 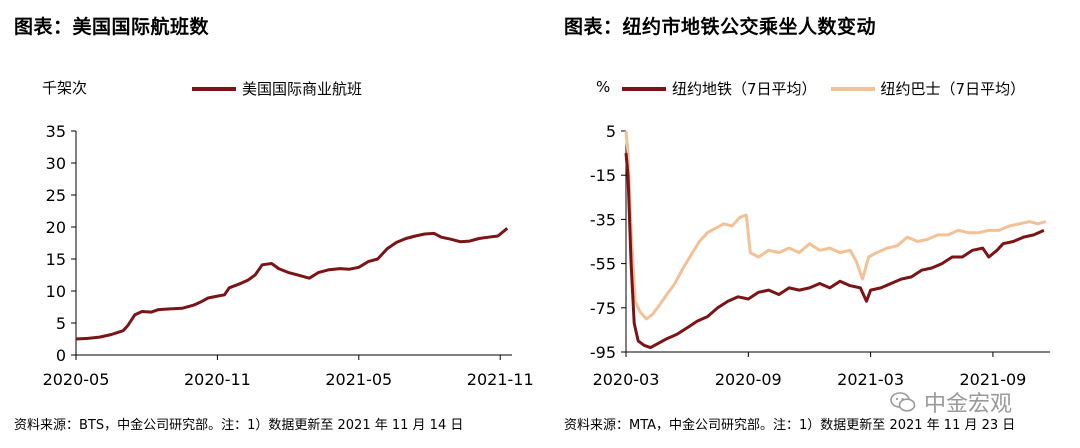 What do you see at coordinates (61, 355) in the screenshot?
I see `y-tick-label: 0` at bounding box center [61, 355].